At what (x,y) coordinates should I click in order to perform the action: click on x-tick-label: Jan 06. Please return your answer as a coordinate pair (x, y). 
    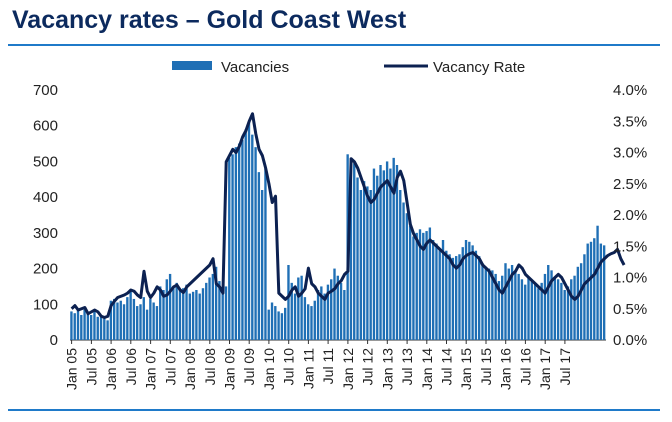
    Looking at the image, I should click on (111, 369).